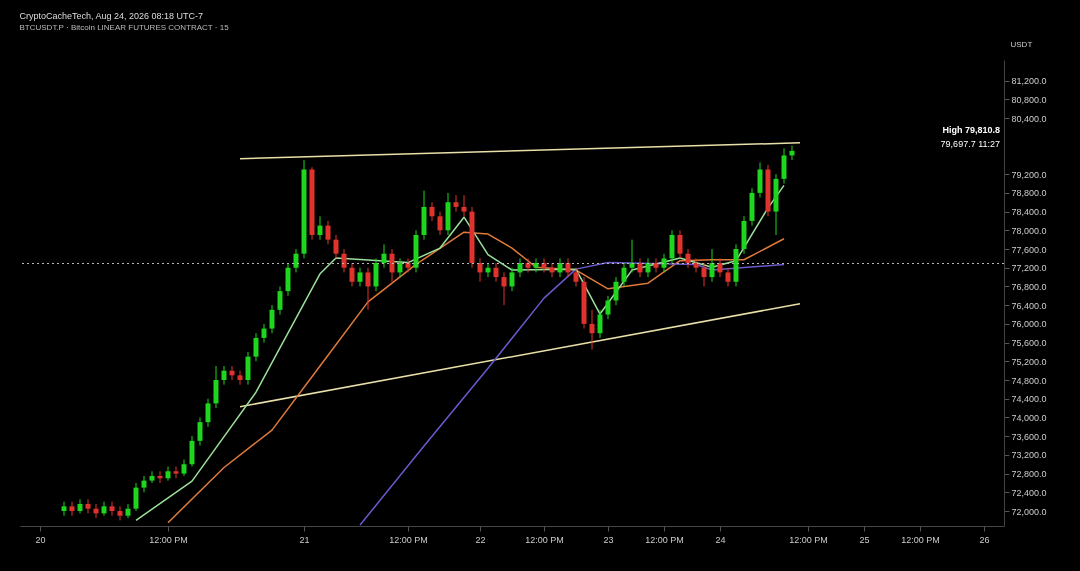 The image size is (1080, 571). What do you see at coordinates (124, 27) in the screenshot?
I see `chart-subtitle: BTCUSDT.P · Bitcoin LINEAR FUTURES CONTRACT · 15` at bounding box center [124, 27].